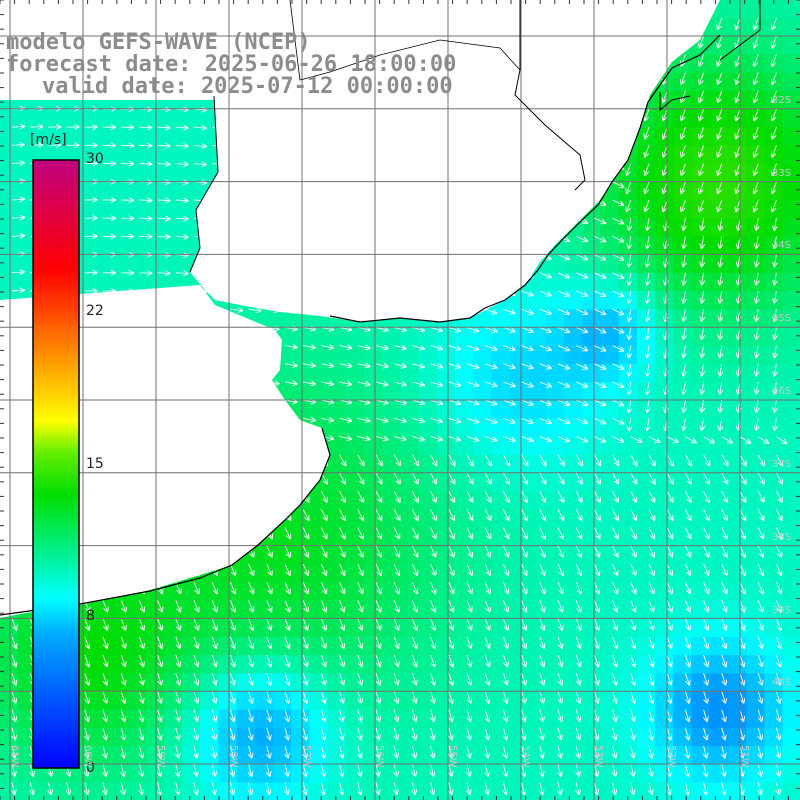 Image resolution: width=800 pixels, height=800 pixels. I want to click on lon-label: 53W, so click(598, 756).